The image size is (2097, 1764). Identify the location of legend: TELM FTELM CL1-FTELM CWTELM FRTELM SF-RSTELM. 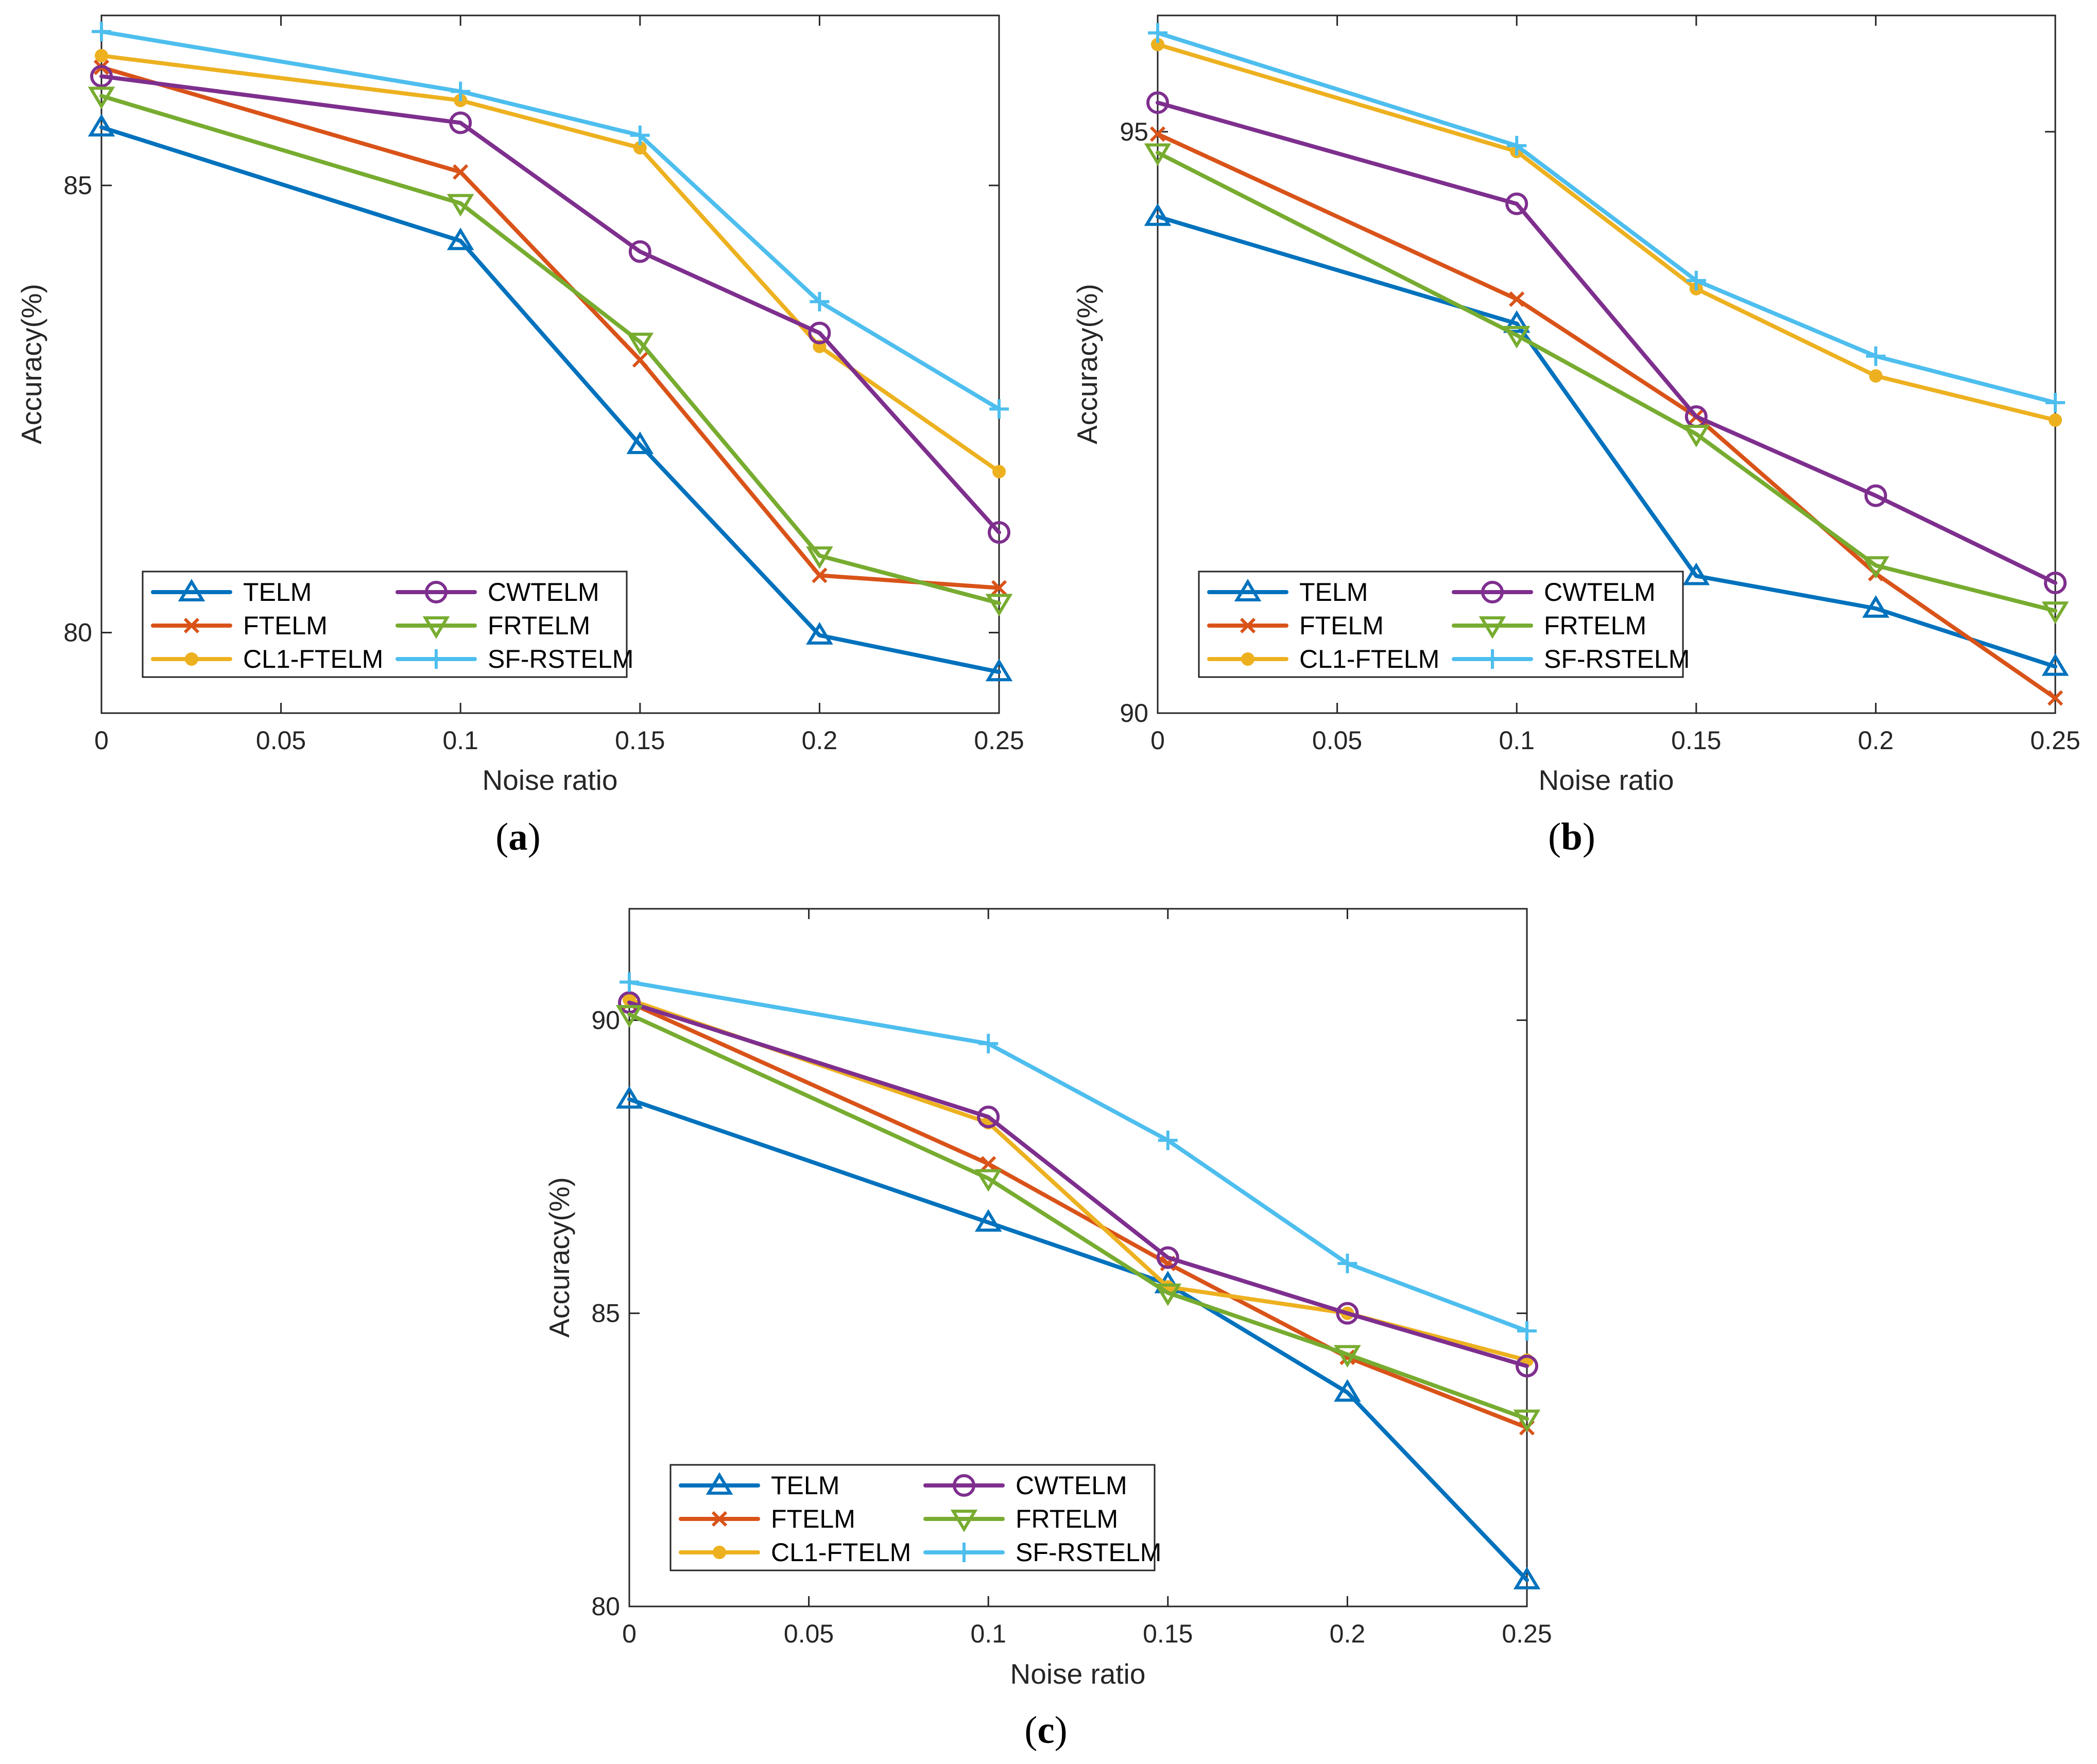
(387, 624).